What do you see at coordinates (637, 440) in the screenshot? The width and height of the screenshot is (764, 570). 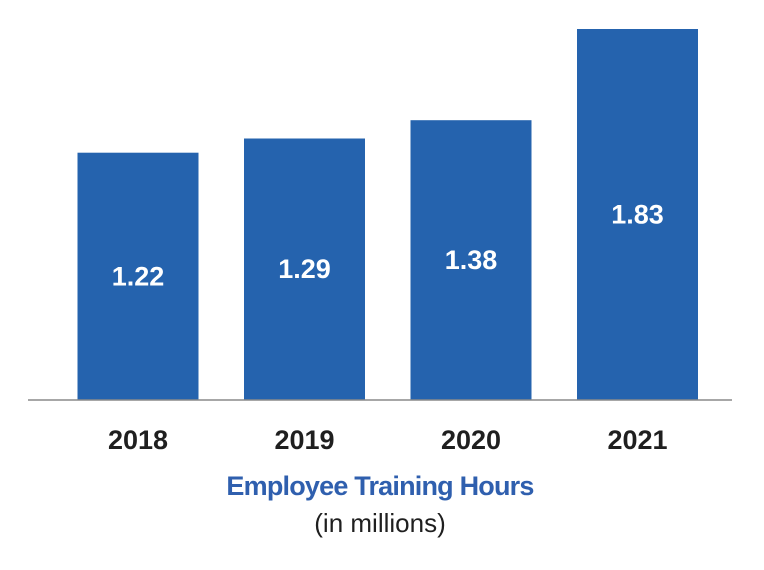 I see `x-tick-label: 2021` at bounding box center [637, 440].